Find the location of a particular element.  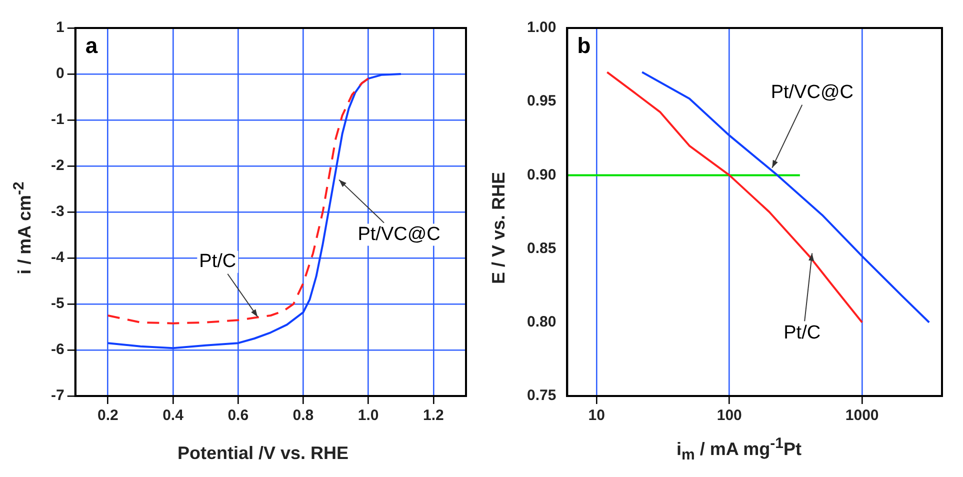

y-tick-label: 0.90 is located at coordinates (541, 175).